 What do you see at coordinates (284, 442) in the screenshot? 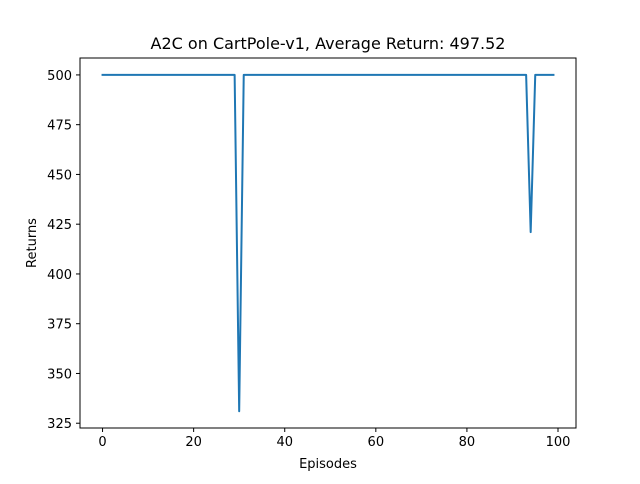
I see `x-tick-label: 40` at bounding box center [284, 442].